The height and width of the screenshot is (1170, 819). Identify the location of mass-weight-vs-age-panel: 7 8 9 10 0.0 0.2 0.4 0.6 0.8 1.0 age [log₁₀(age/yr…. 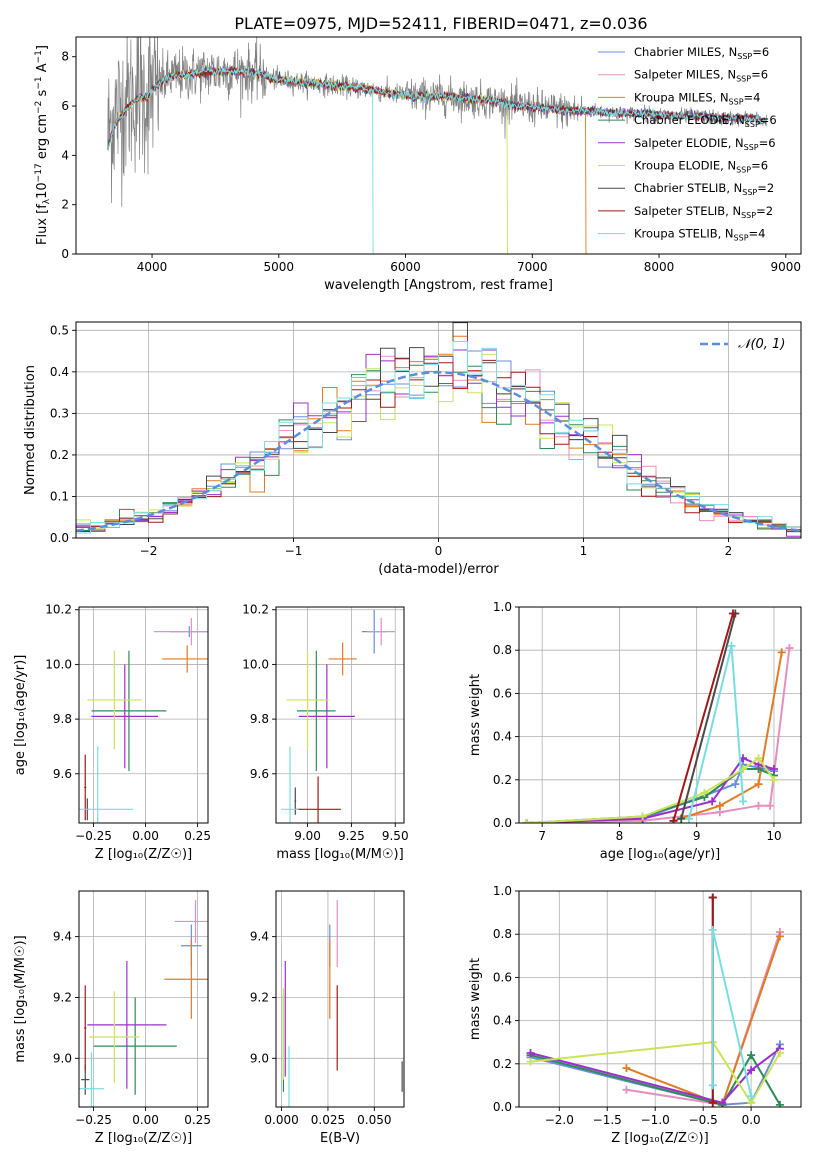
(635, 731).